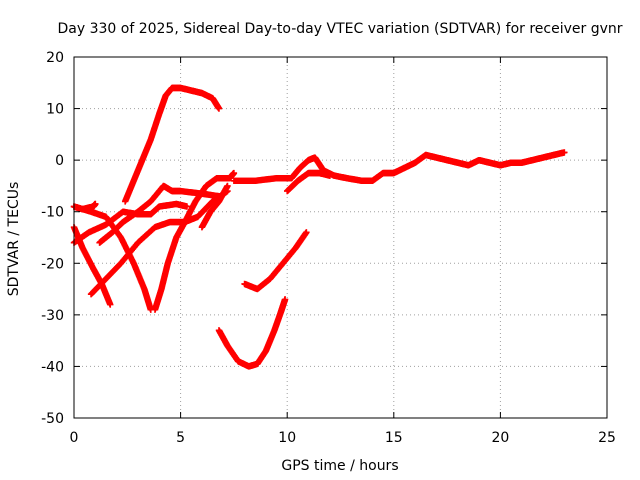 This screenshot has height=480, width=640. Describe the element at coordinates (214, 206) in the screenshot. I see `series-arc-small-rise` at that location.